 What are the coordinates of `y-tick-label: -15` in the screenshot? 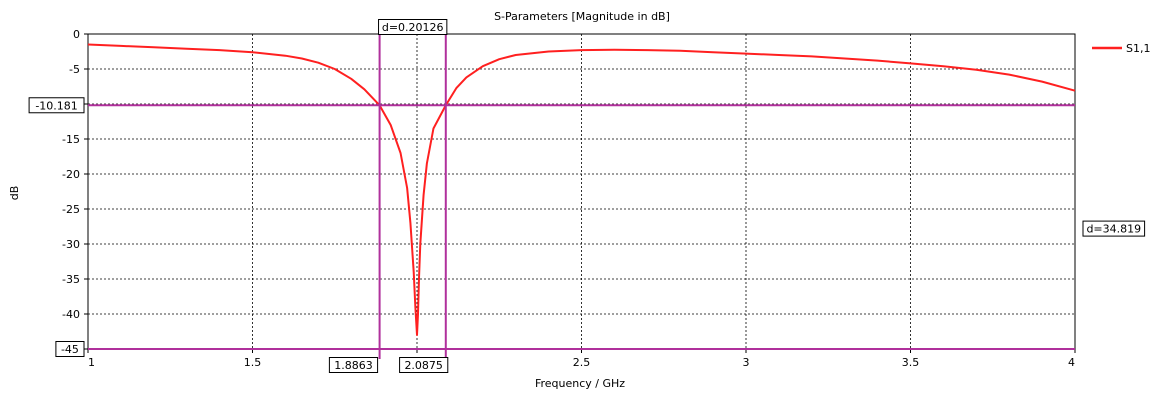 It's located at (71, 139).